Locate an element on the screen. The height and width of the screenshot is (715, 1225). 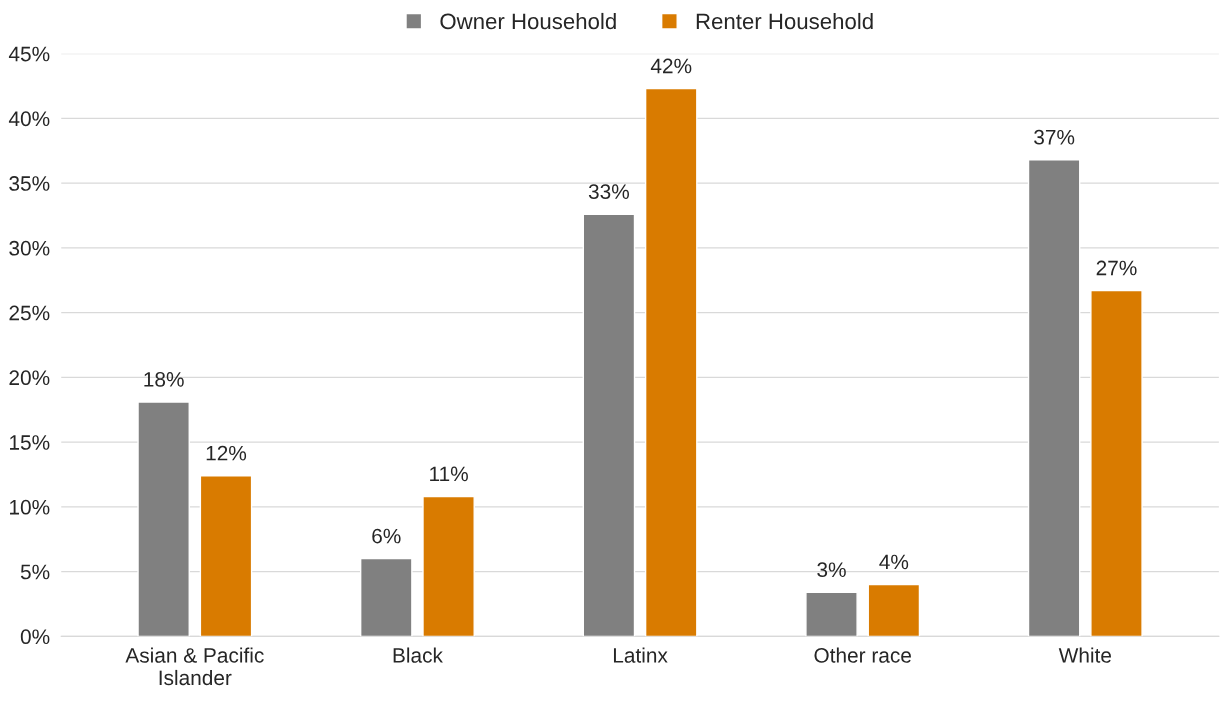
data-label: 11% is located at coordinates (449, 474).